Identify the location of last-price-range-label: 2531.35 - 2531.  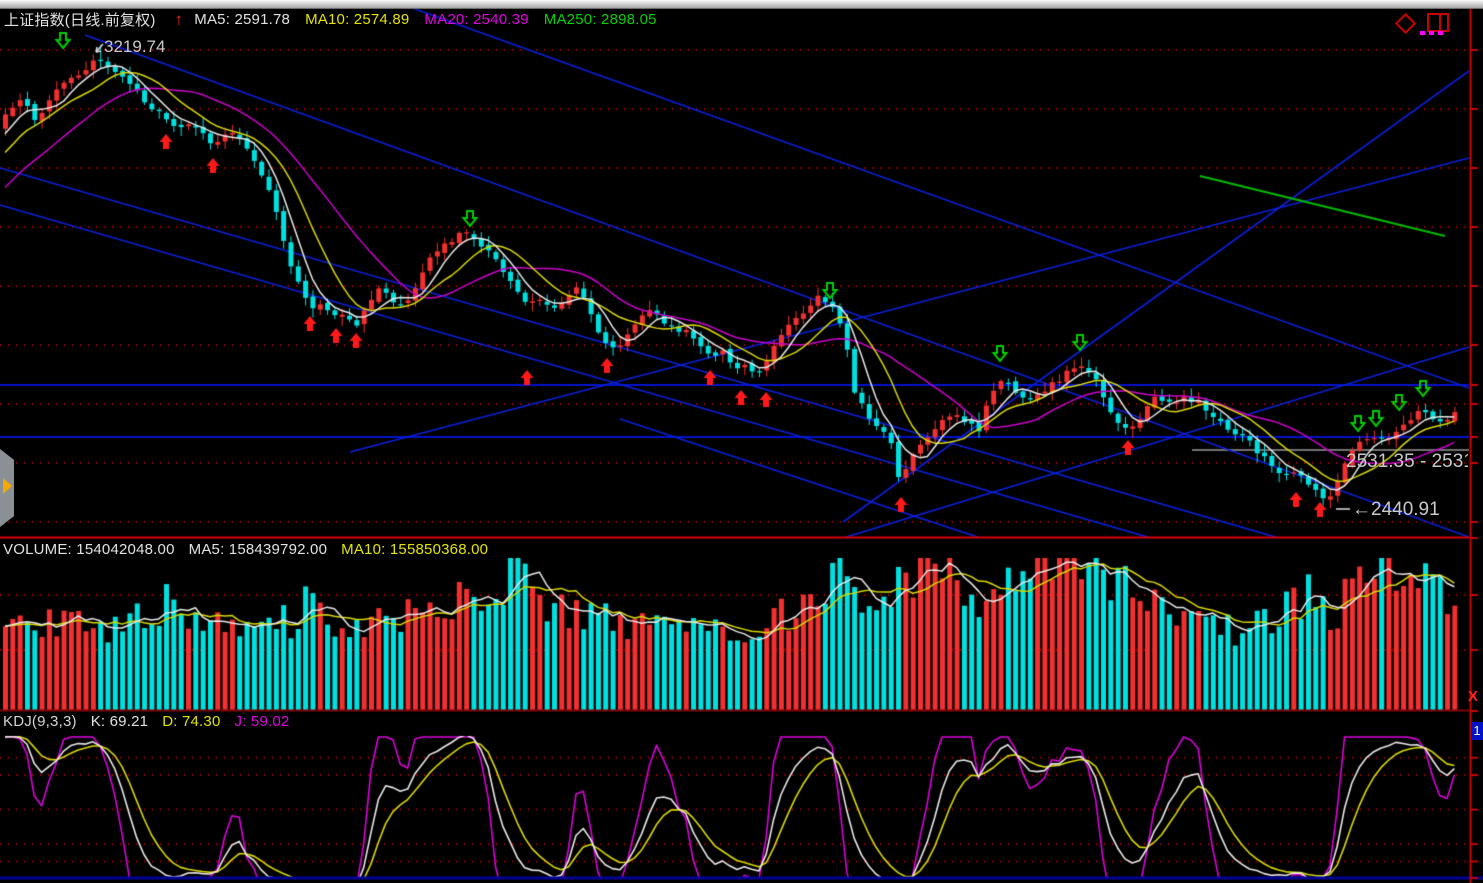
(1407, 461).